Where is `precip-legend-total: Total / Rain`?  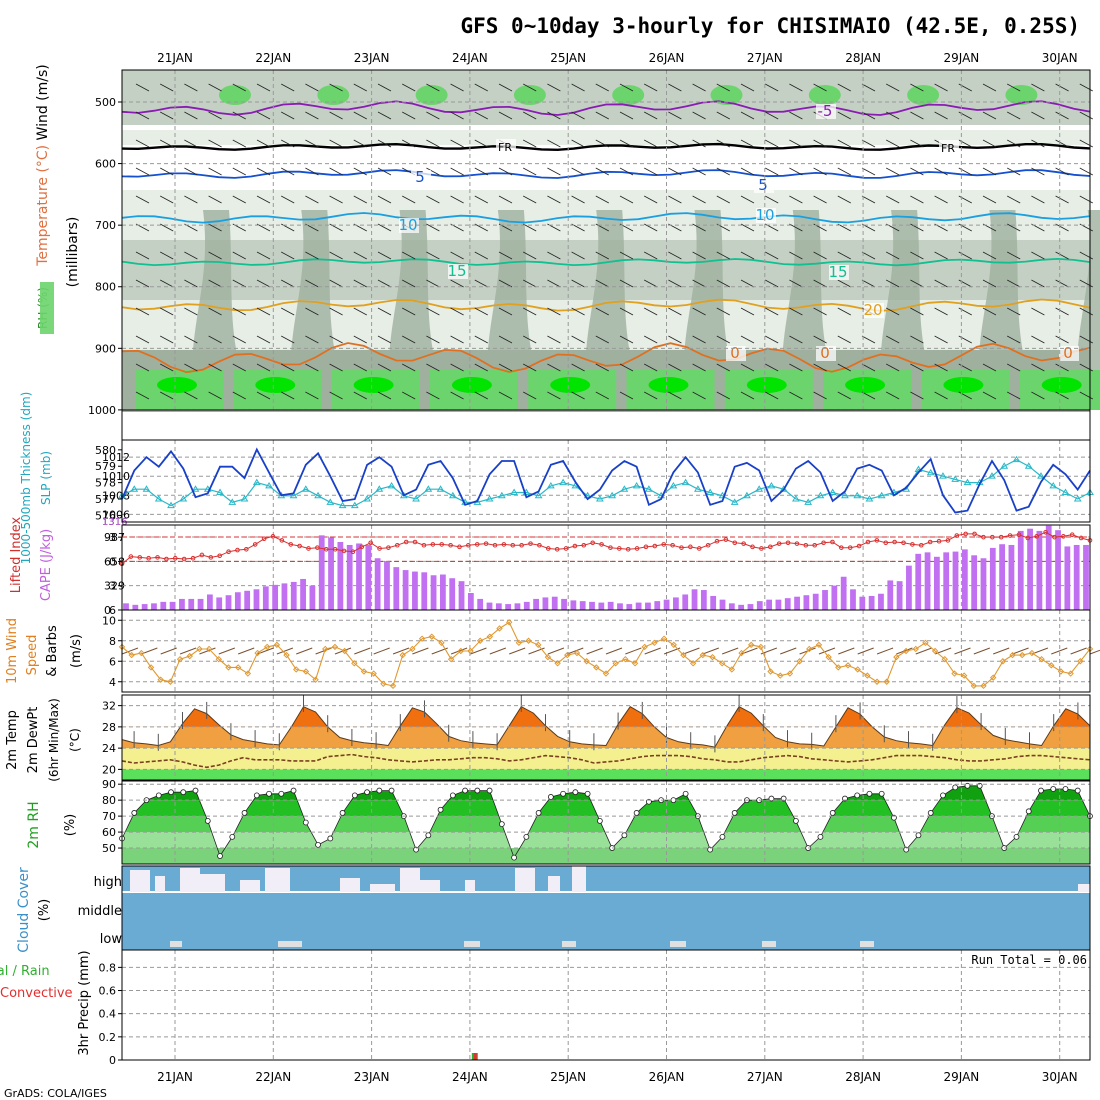 precip-legend-total: Total / Rain is located at coordinates (25, 971).